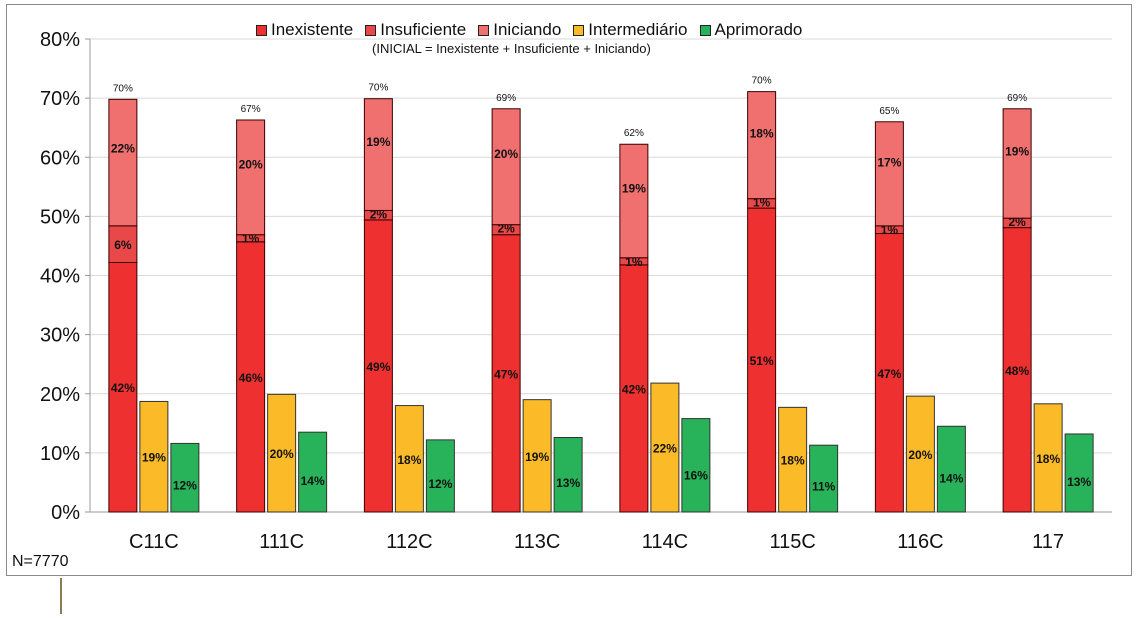 The image size is (1138, 618). What do you see at coordinates (758, 29) in the screenshot?
I see `legend-label-aprimorado: Aprimorado` at bounding box center [758, 29].